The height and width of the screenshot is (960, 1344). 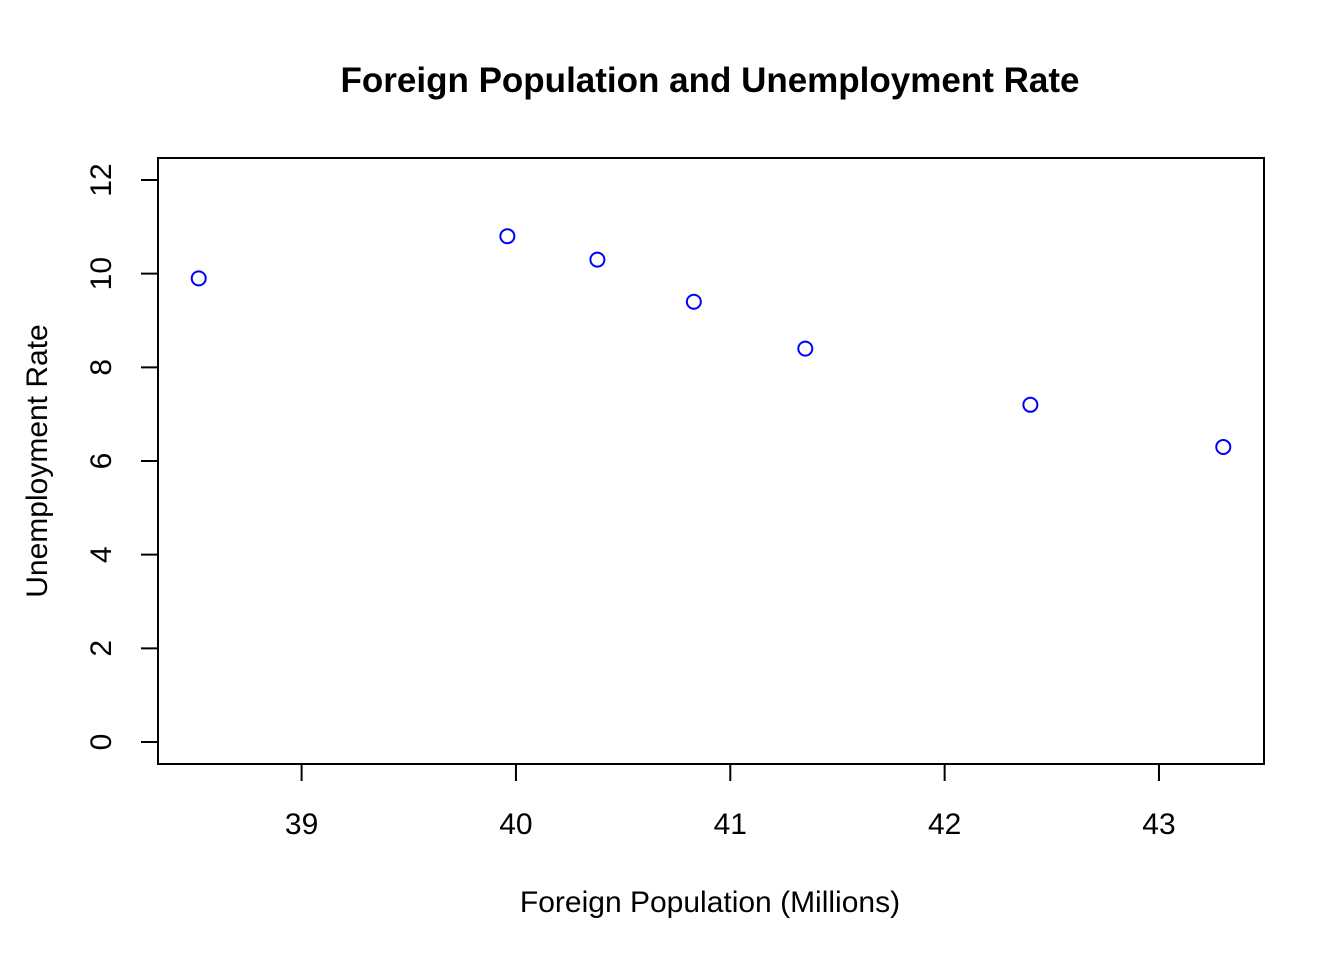 What do you see at coordinates (101, 273) in the screenshot?
I see `y-tick-label: 10` at bounding box center [101, 273].